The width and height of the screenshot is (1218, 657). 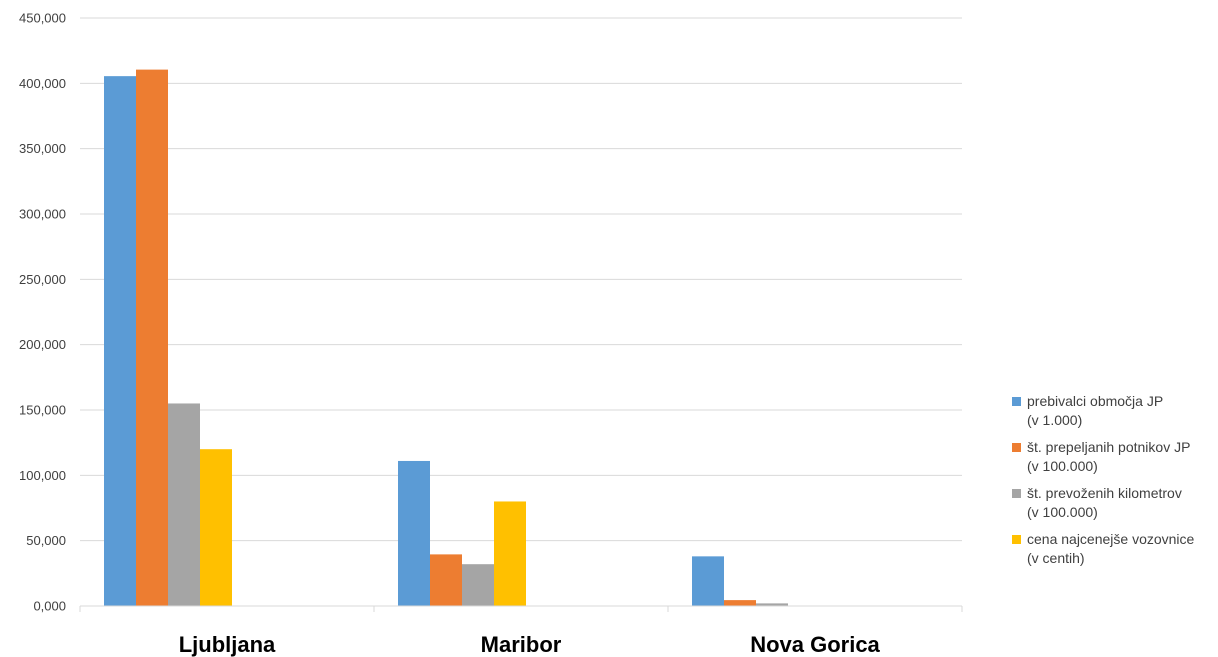 I want to click on y-tick-label: 400,000, so click(x=42, y=83).